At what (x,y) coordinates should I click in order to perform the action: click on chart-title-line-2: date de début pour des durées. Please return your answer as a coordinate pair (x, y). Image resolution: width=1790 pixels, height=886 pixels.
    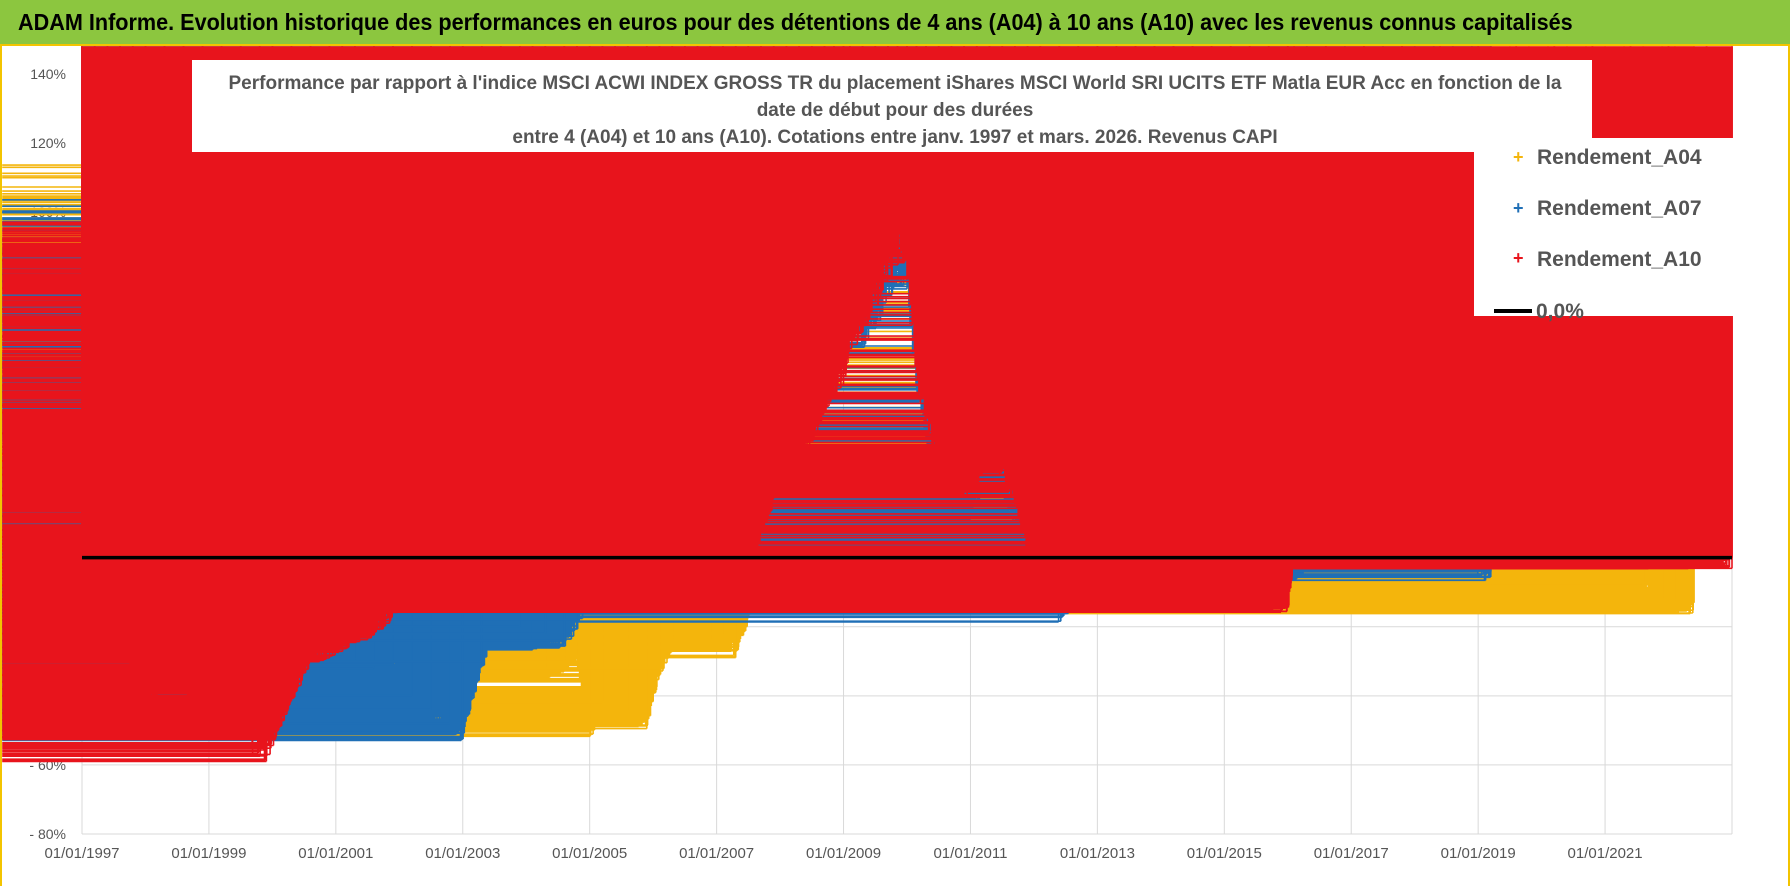
    Looking at the image, I should click on (895, 110).